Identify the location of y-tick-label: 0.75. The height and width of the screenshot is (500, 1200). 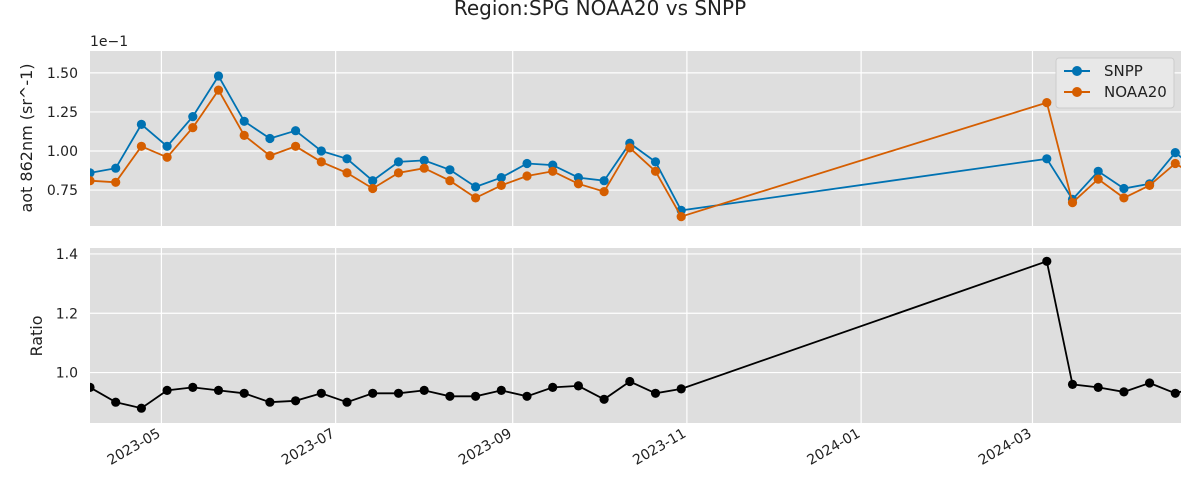
(62, 191).